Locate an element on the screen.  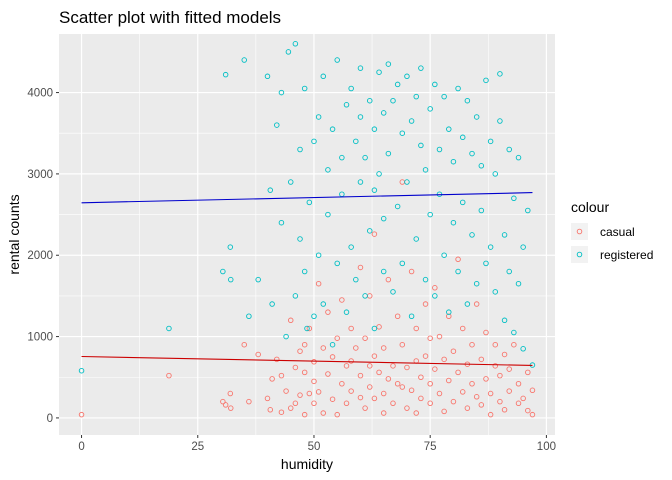
y-tick-label: 4000 is located at coordinates (40, 94).